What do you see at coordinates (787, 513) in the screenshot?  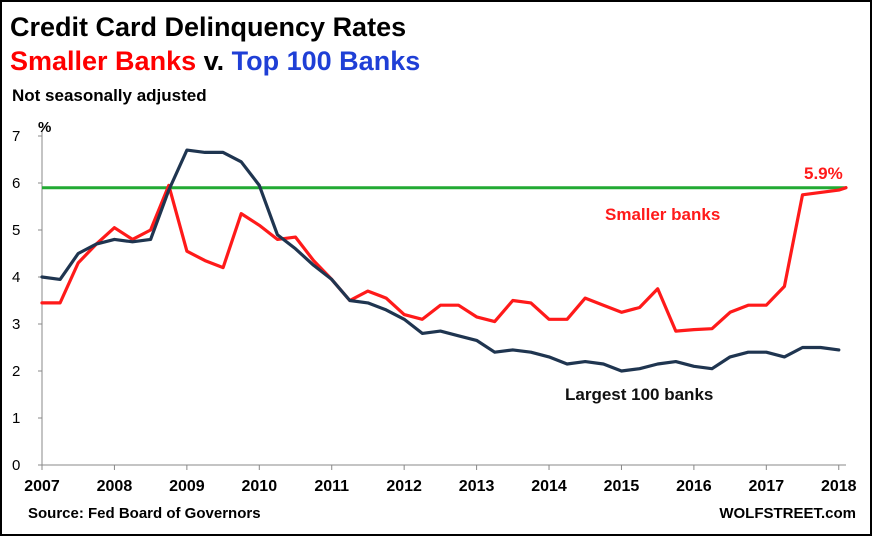 I see `brand-label: WOLFSTREET.com` at bounding box center [787, 513].